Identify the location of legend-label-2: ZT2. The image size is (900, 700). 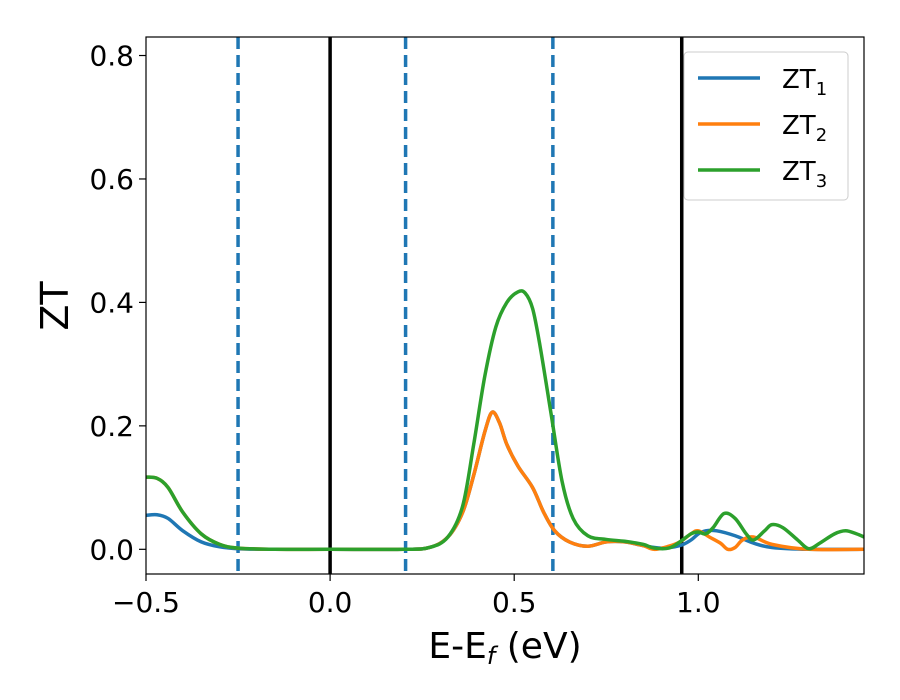
(804, 128).